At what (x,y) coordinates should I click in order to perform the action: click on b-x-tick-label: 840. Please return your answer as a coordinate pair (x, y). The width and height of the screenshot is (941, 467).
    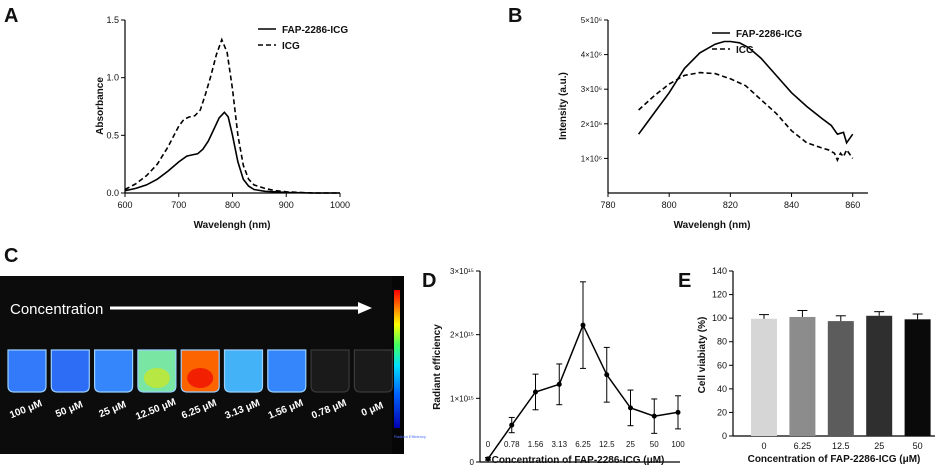
    Looking at the image, I should click on (791, 205).